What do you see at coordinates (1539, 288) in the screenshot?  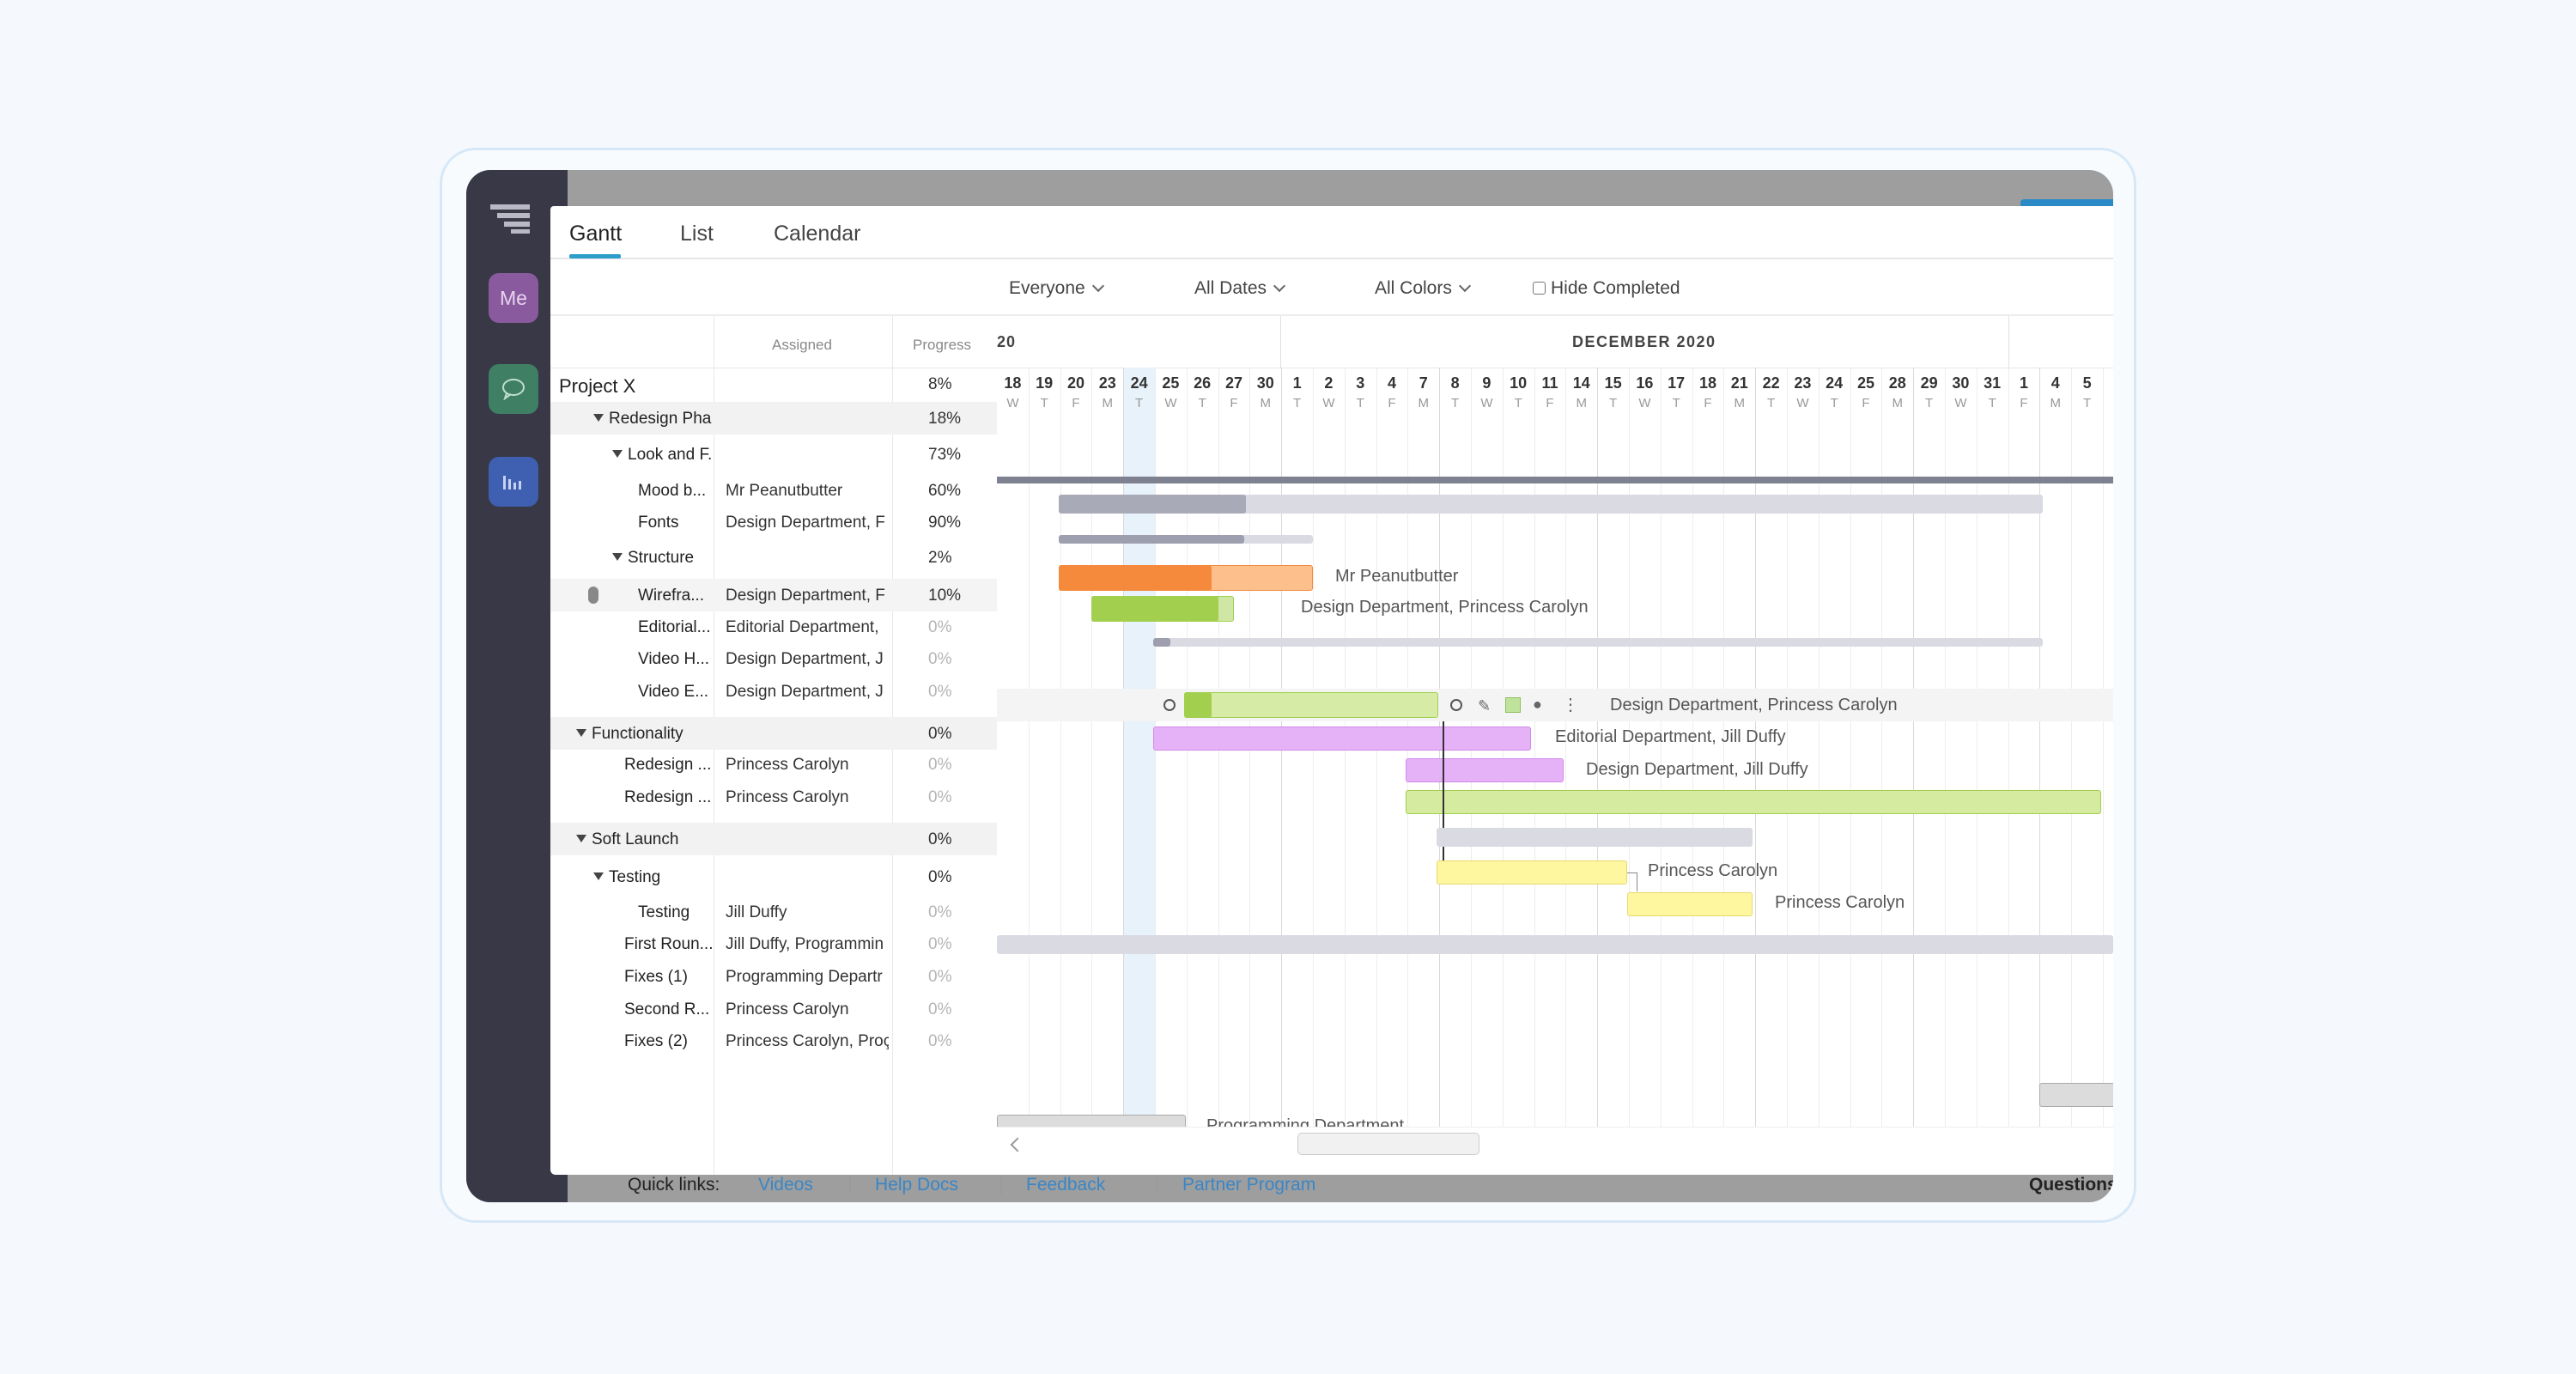 I see `hide-completed-checkbox` at bounding box center [1539, 288].